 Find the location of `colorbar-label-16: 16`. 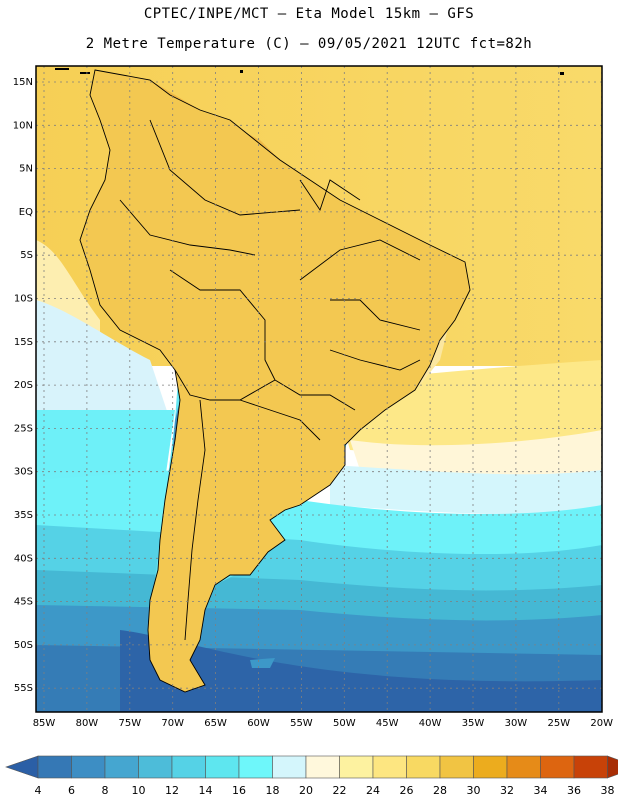

colorbar-label-16: 16 is located at coordinates (239, 790).